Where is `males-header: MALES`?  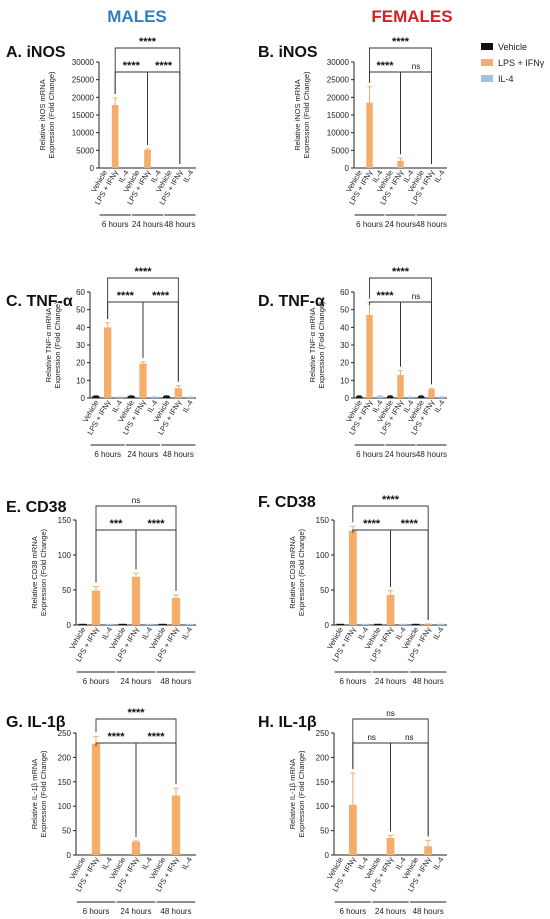 males-header: MALES is located at coordinates (137, 16).